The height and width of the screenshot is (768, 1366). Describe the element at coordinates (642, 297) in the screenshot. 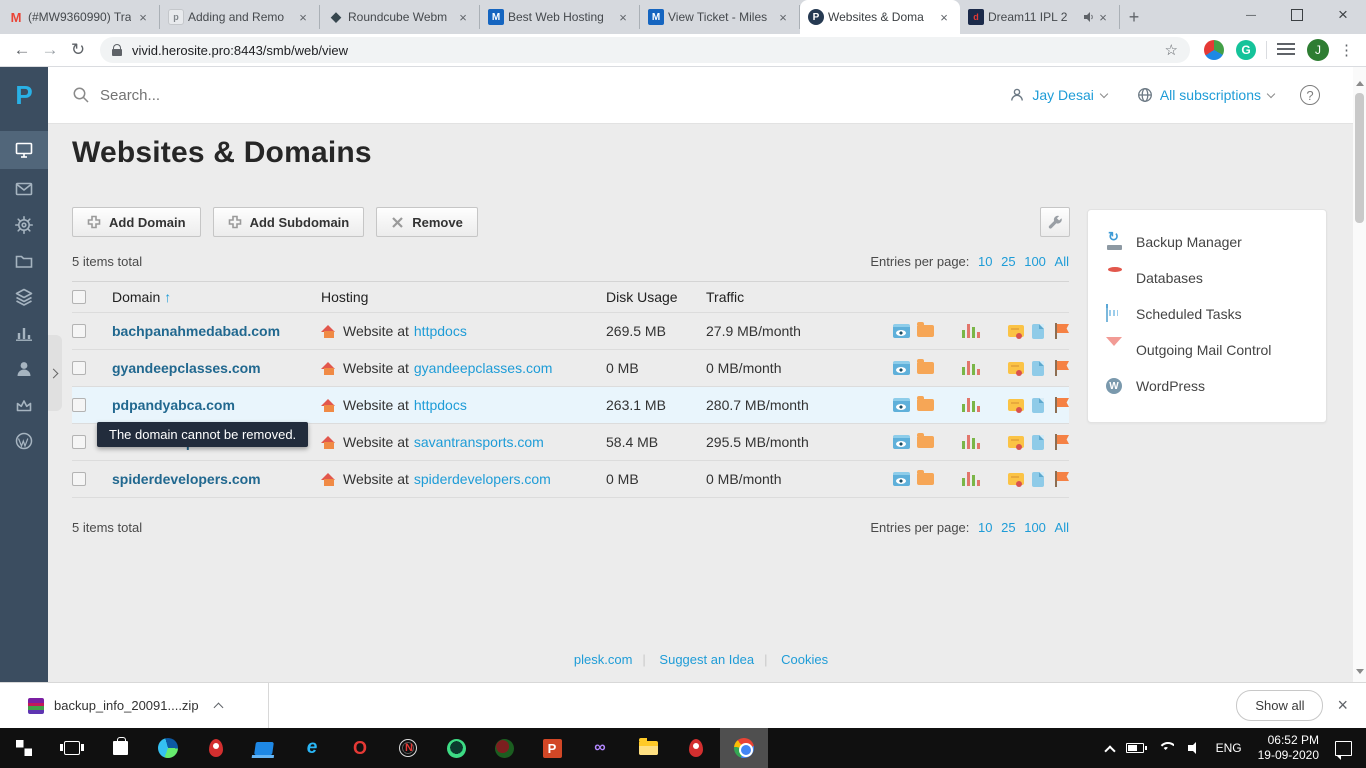

I see `column-header-disk-usage: Disk Usage` at that location.